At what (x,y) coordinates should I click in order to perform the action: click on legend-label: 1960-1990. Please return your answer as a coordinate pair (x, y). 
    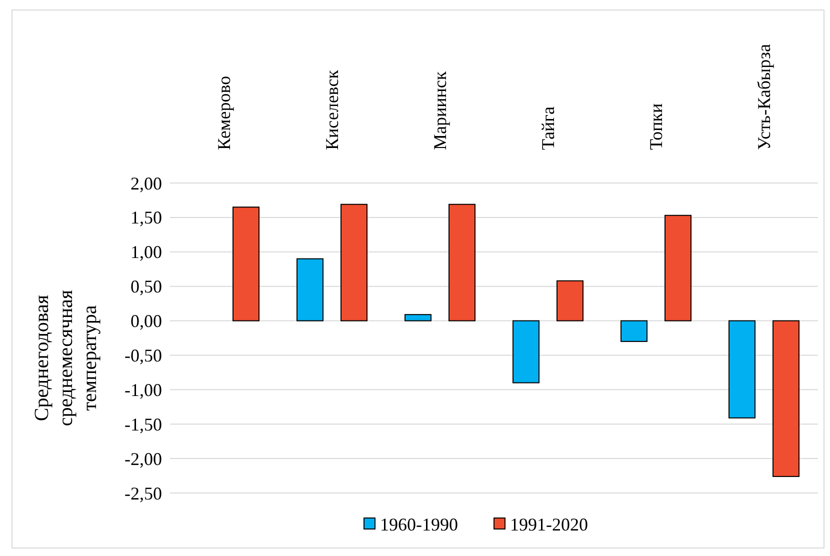
    Looking at the image, I should click on (419, 524).